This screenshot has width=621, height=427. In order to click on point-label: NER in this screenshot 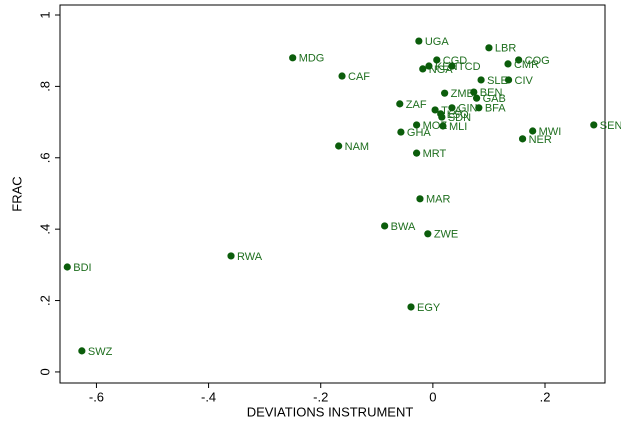, I will do `click(540, 140)`.